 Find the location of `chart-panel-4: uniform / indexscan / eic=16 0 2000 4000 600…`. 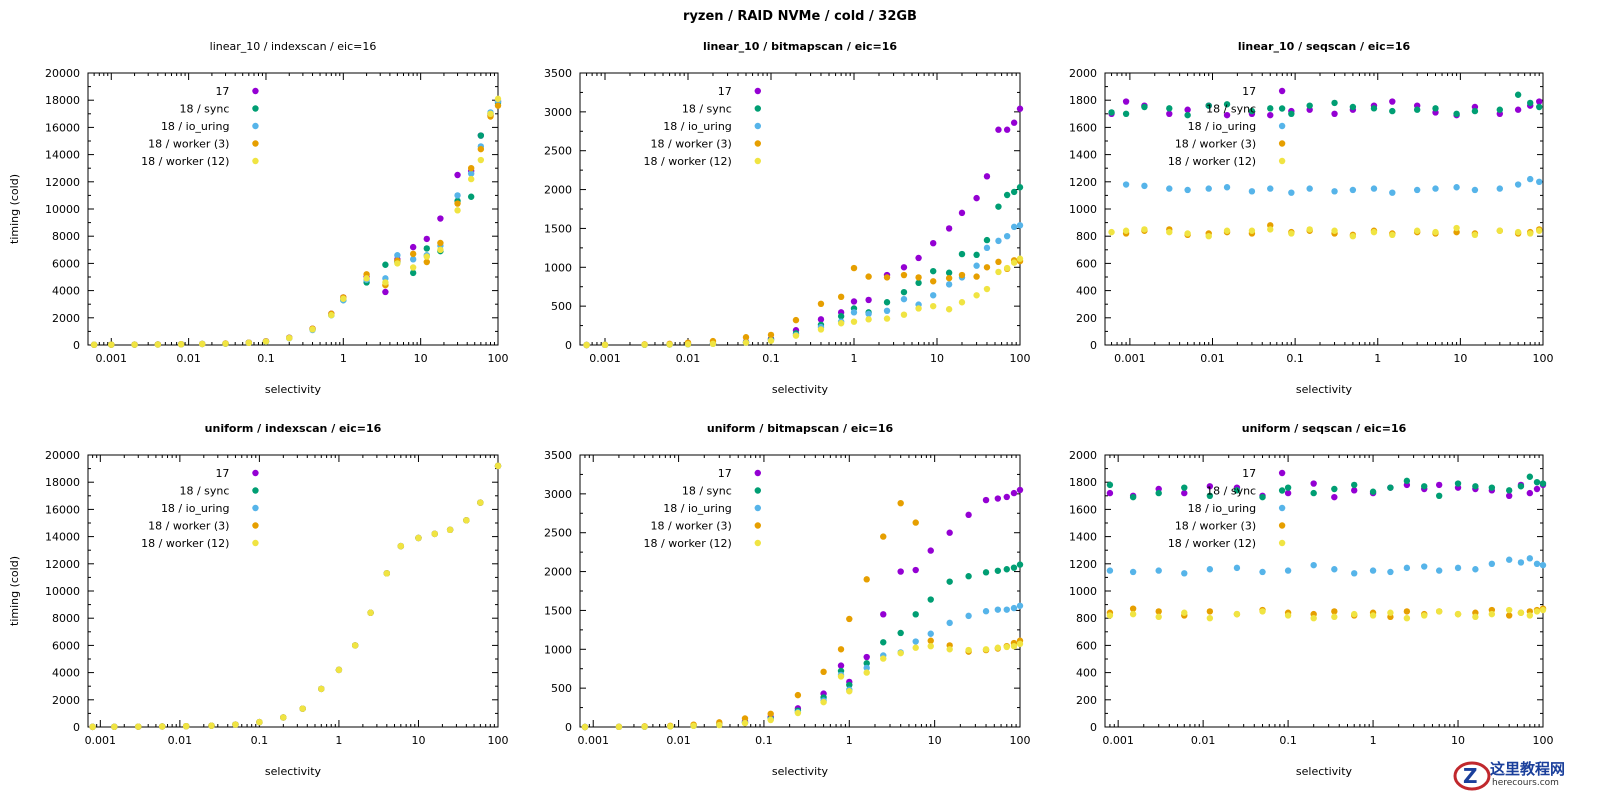

chart-panel-4: uniform / indexscan / eic=16 0 2000 4000 600… is located at coordinates (258, 600).